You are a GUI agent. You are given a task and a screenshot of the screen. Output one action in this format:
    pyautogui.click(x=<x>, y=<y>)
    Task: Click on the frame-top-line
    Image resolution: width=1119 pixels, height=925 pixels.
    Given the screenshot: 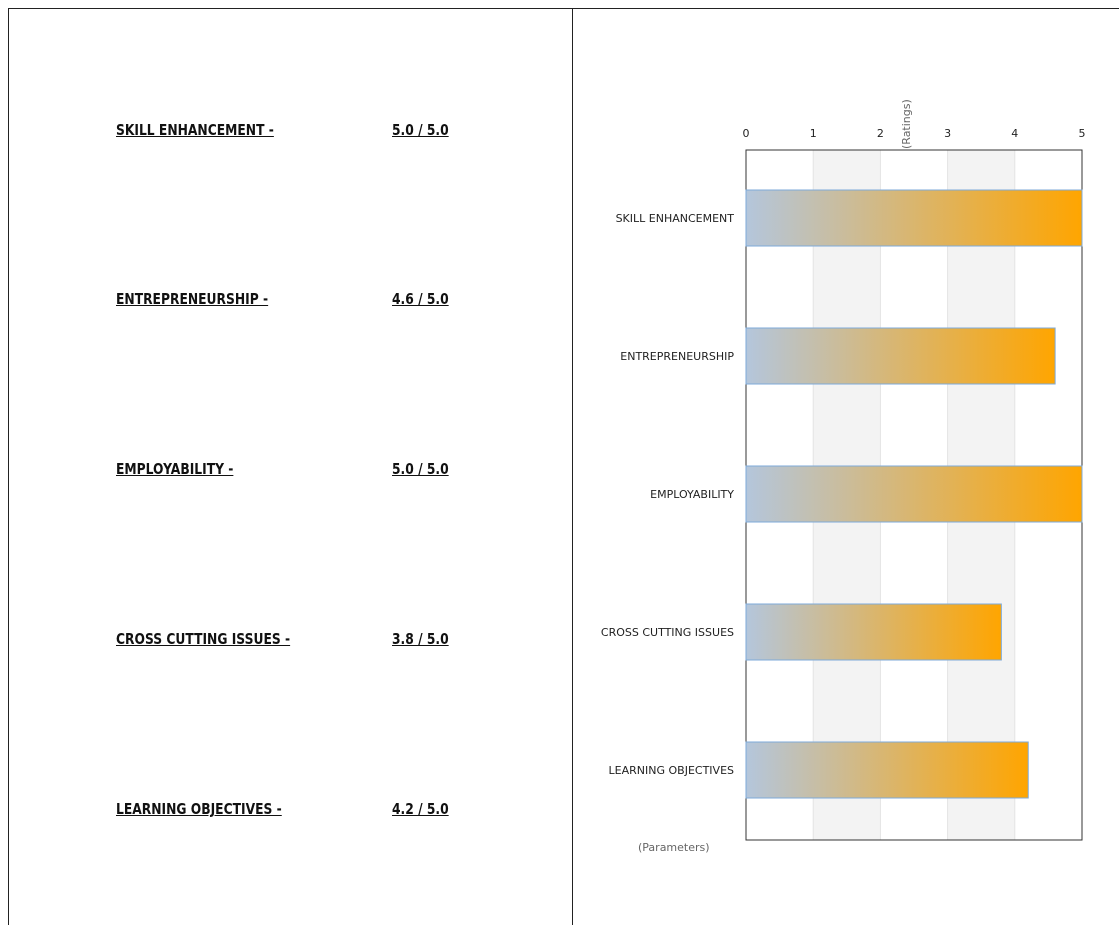 What is the action you would take?
    pyautogui.click(x=563, y=8)
    